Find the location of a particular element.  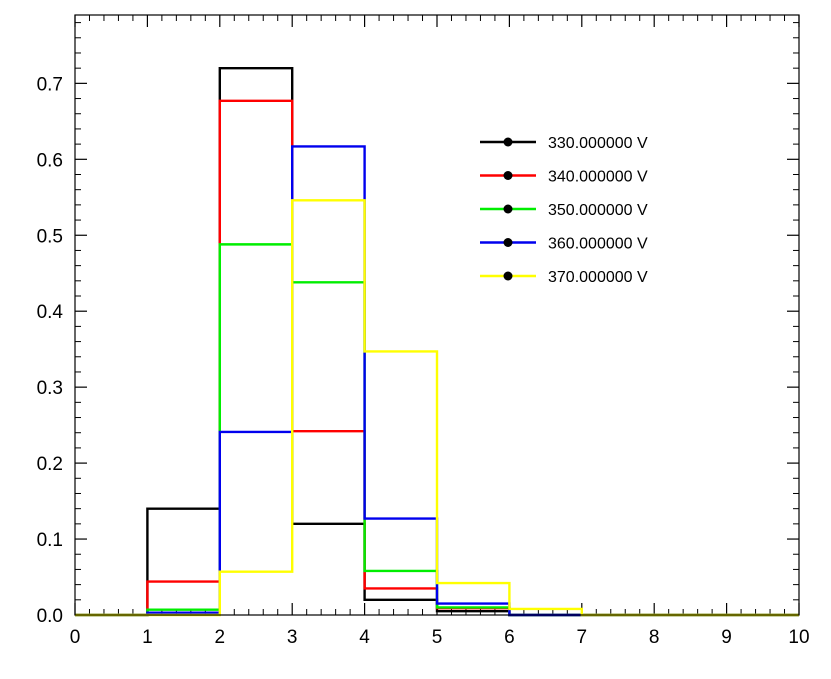

x-tick-label: 7 is located at coordinates (582, 637).